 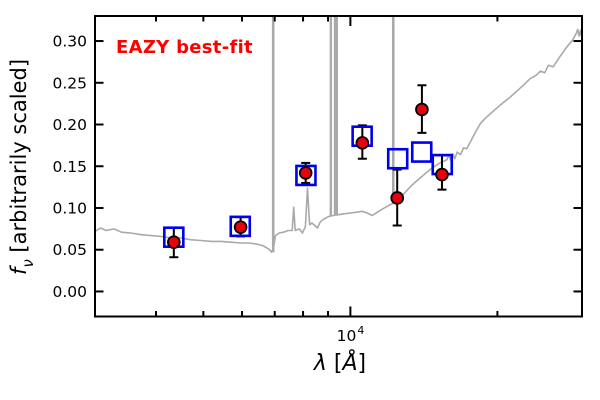 I want to click on y-axis-label: fν [arbitrarily scaled], so click(x=22, y=167).